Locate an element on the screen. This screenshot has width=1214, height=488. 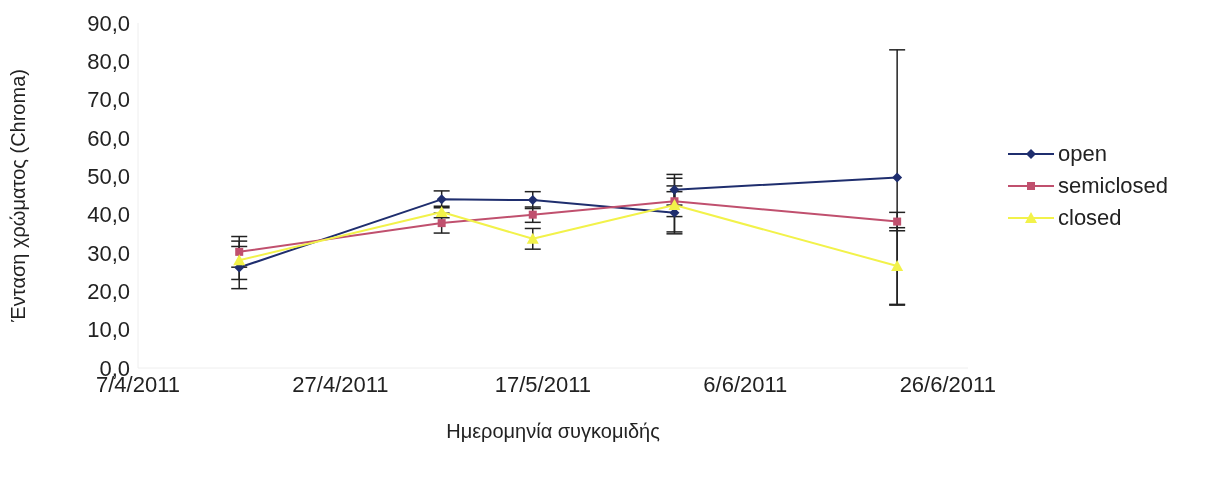
y-tick-label: 40,0 is located at coordinates (108, 215).